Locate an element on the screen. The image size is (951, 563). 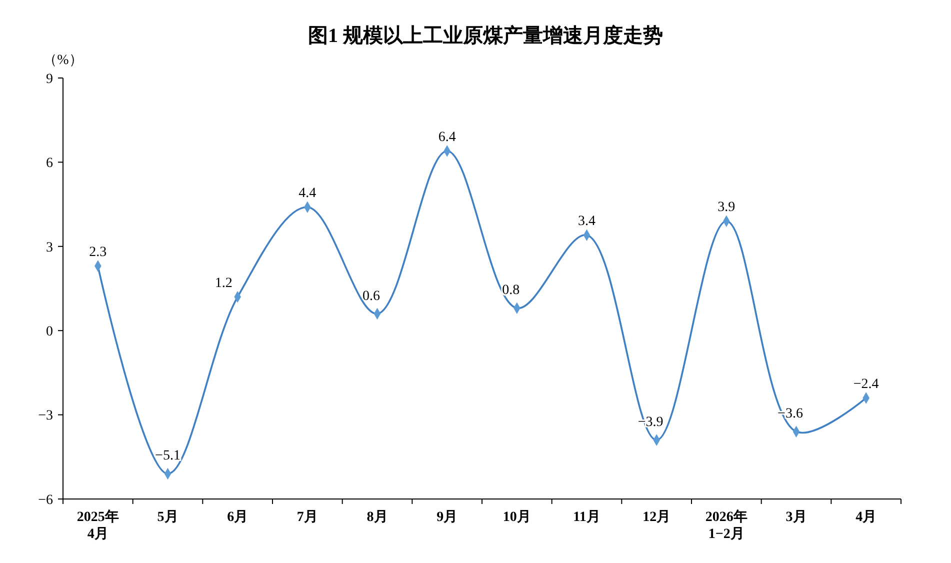
y-tick-label: −3 is located at coordinates (45, 416).